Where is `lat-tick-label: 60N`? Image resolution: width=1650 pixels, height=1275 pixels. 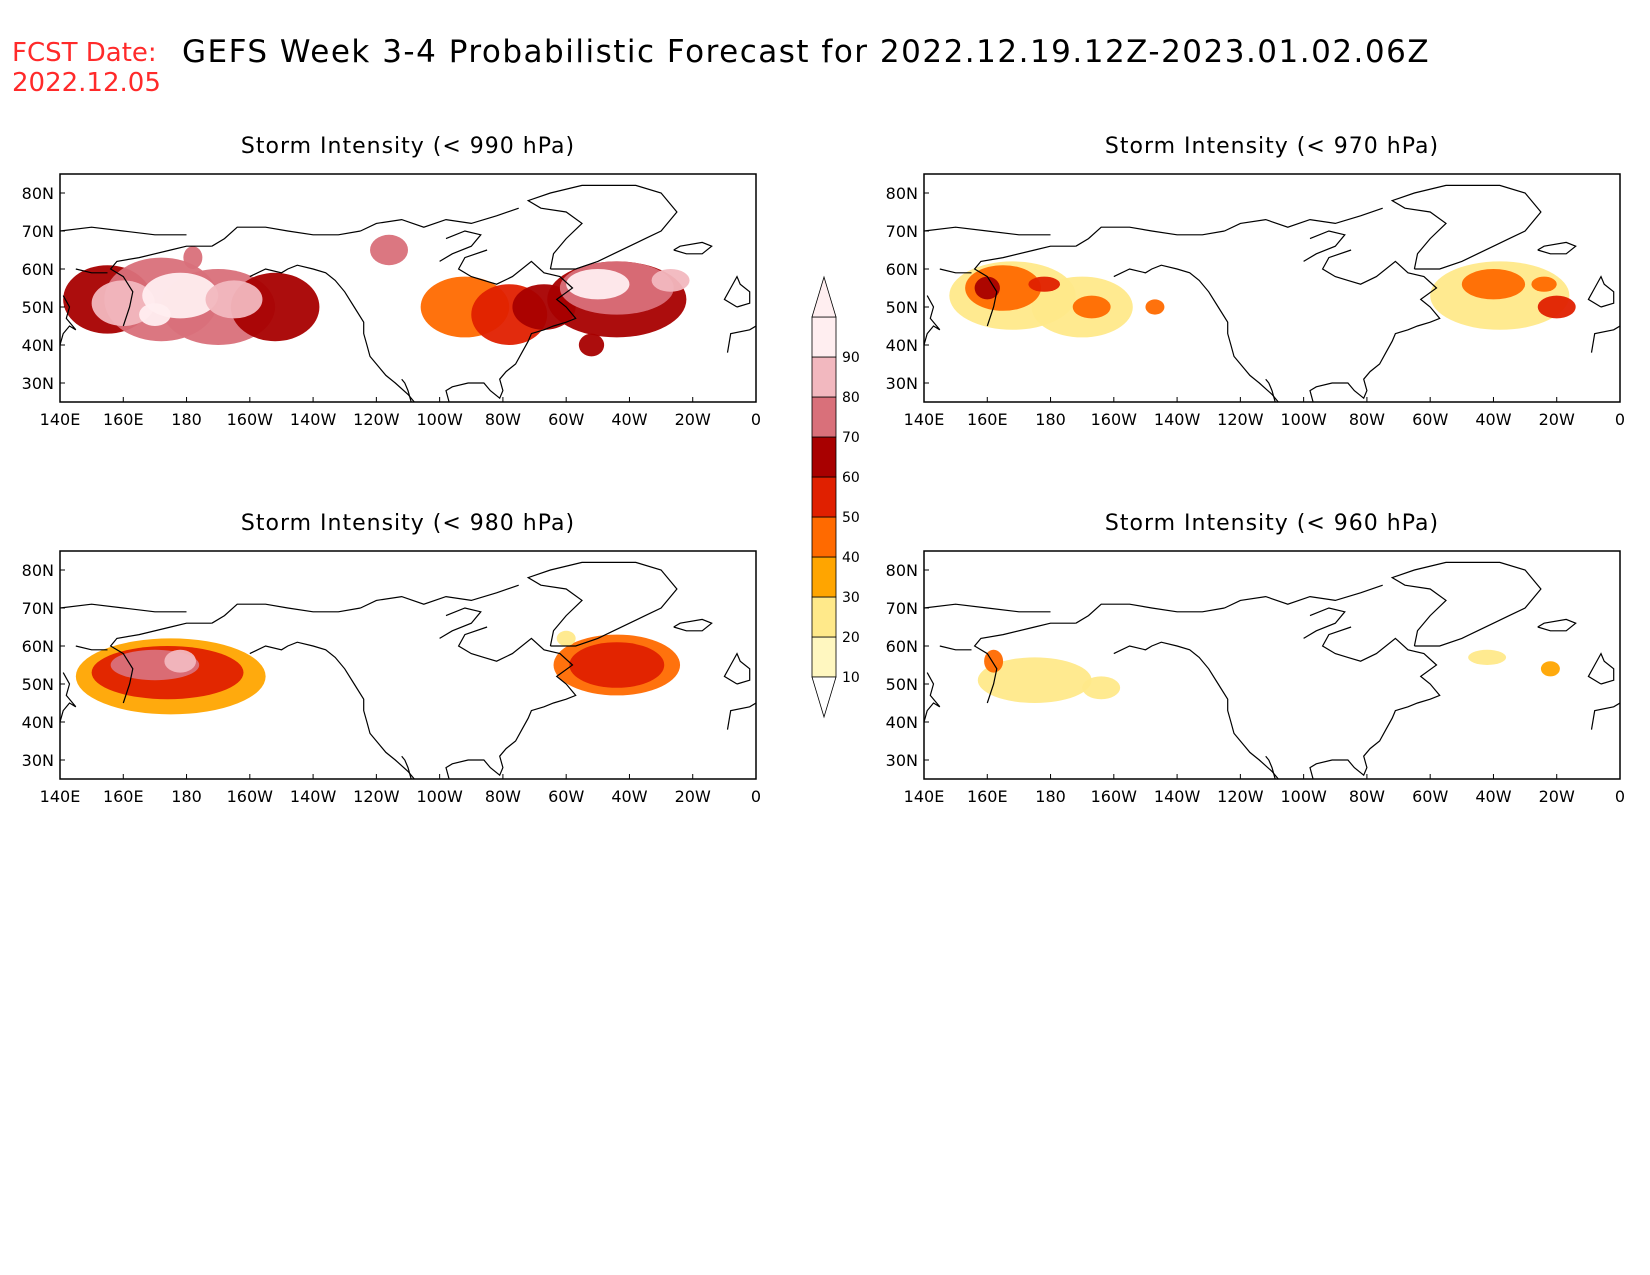 lat-tick-label: 60N is located at coordinates (902, 646).